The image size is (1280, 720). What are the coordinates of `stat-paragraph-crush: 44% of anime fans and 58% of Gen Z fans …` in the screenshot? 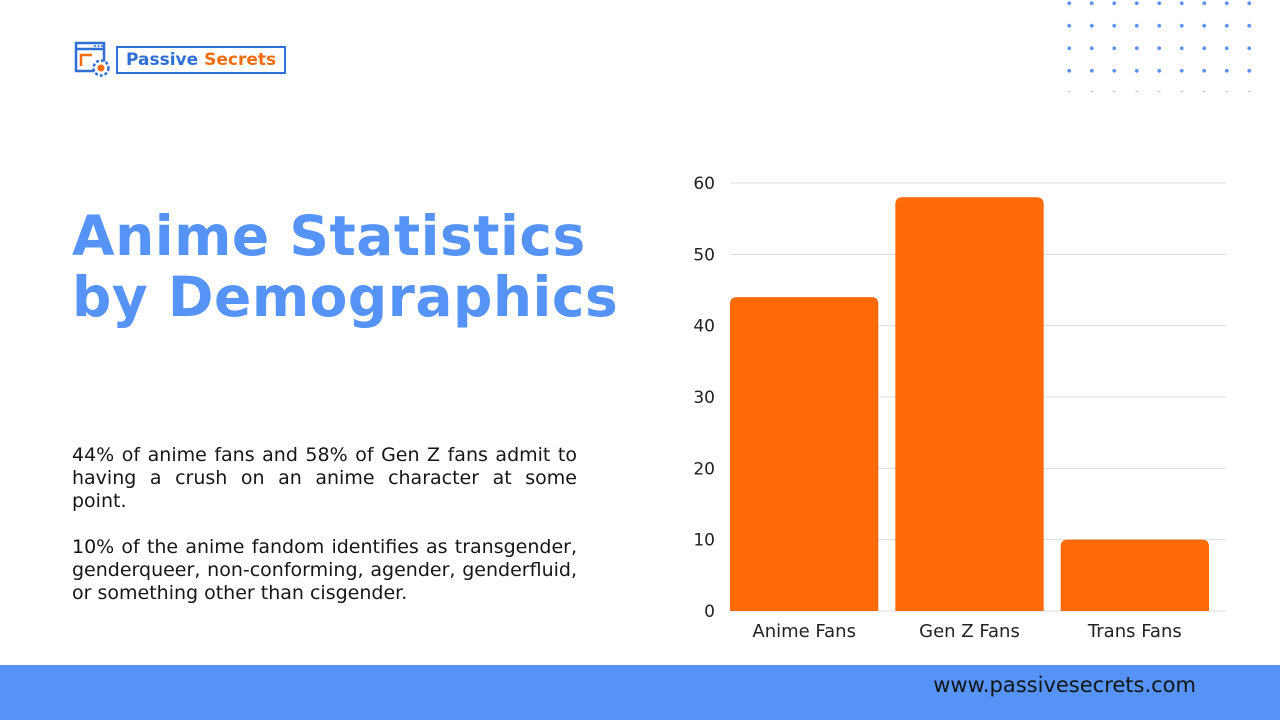 It's located at (324, 478).